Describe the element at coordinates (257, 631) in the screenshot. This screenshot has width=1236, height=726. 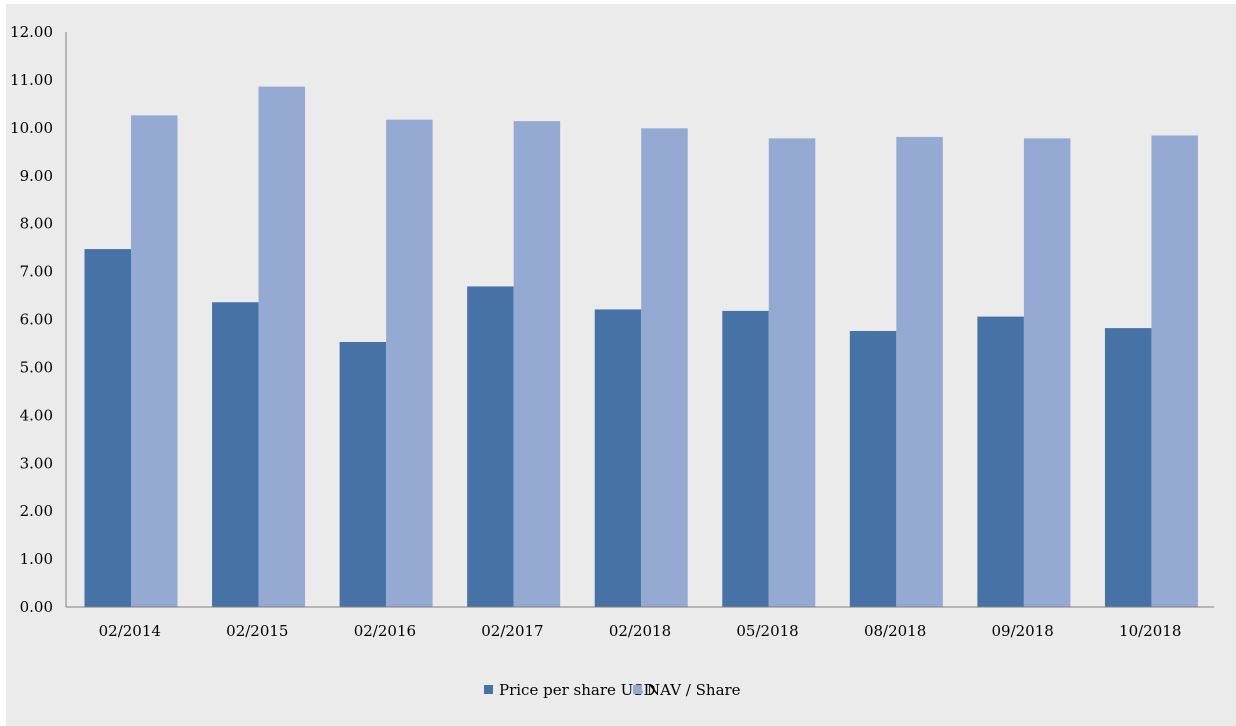
I see `x-tick-label: 02/2015` at that location.